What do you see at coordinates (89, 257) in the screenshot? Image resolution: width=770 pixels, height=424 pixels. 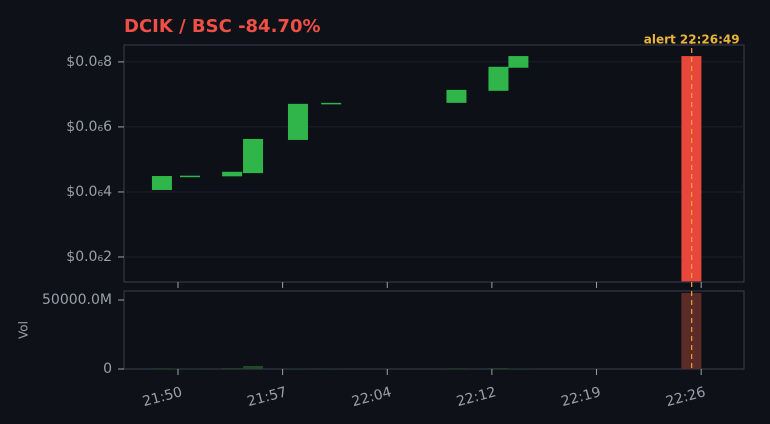 I see `y-tick-label: $0.0₆2` at bounding box center [89, 257].